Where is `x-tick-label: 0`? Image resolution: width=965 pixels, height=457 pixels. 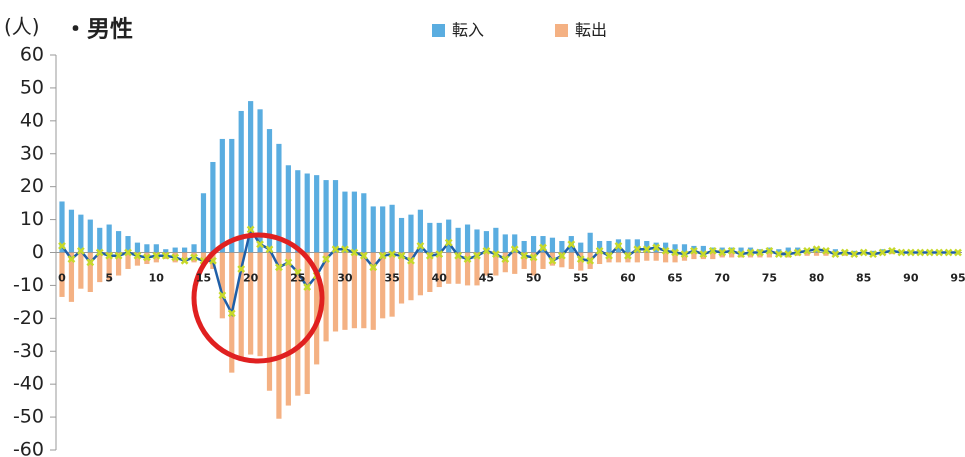 x-tick-label: 0 is located at coordinates (62, 278).